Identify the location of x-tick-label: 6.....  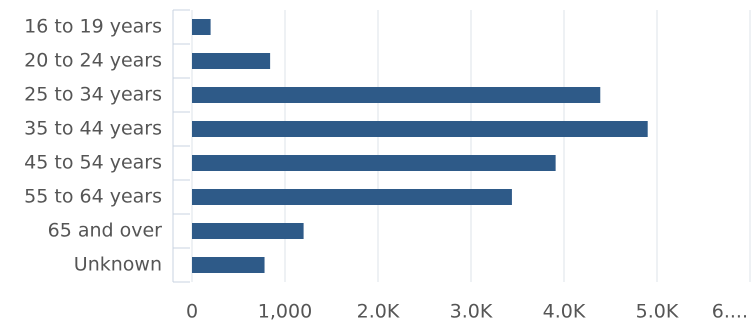
(730, 312).